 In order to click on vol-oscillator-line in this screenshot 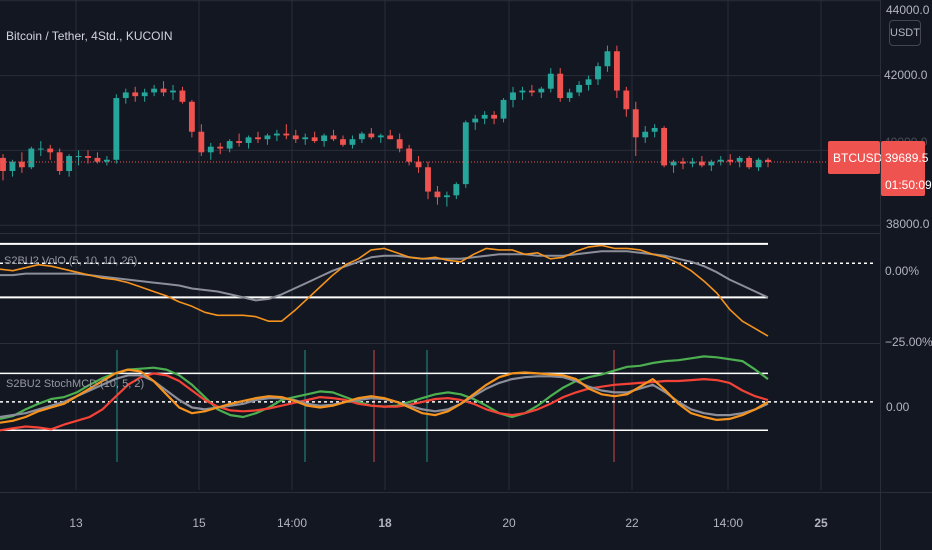, I will do `click(384, 290)`.